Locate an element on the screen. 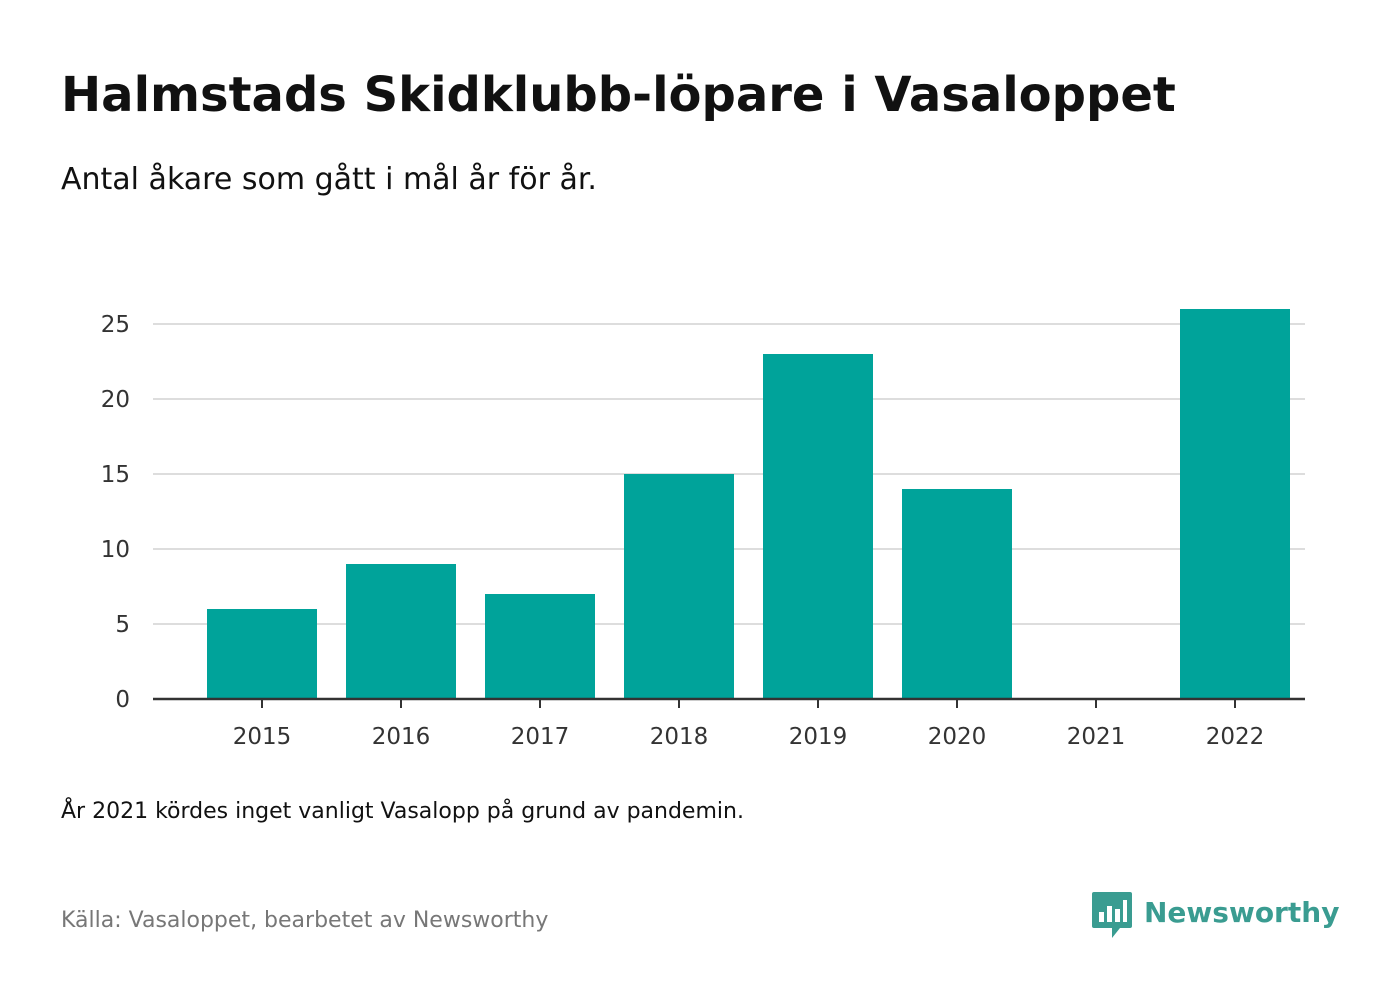 This screenshot has height=1000, width=1400. y-tick-label: 5 is located at coordinates (122, 625).